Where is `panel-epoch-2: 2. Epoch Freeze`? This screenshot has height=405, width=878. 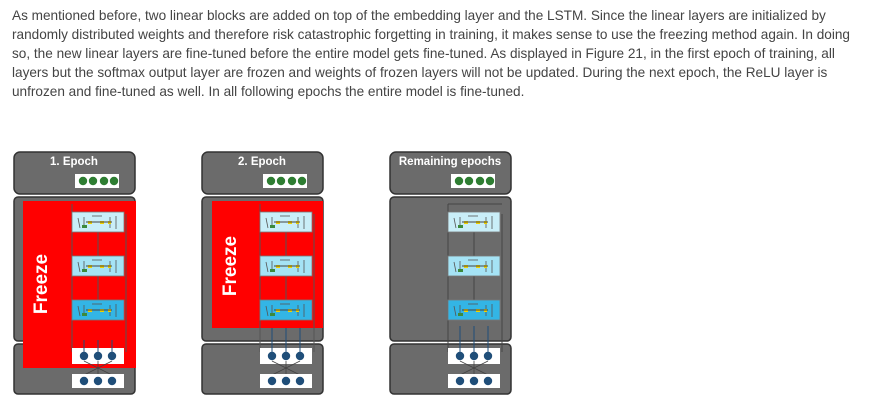
panel-epoch-2: 2. Epoch Freeze is located at coordinates (262, 273).